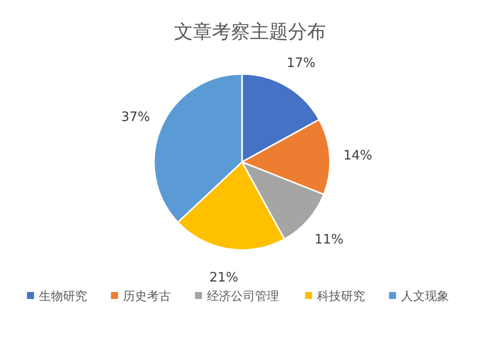 This screenshot has height=362, width=500. I want to click on title: 文章考察主题分布, so click(250, 32).